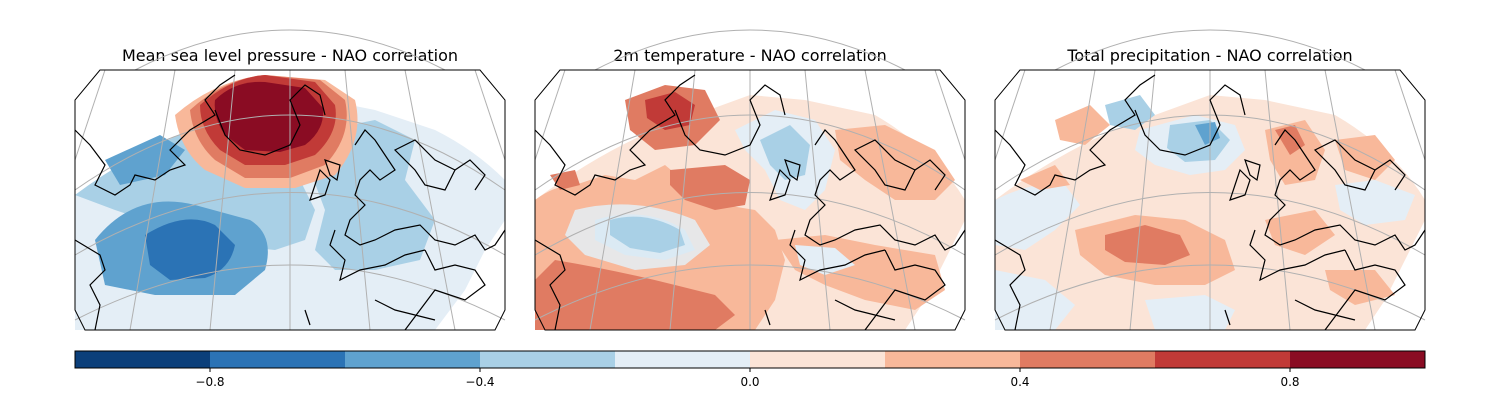 Image resolution: width=1500 pixels, height=400 pixels. Describe the element at coordinates (1130, 112) in the screenshot. I see `field-tp-blue-green` at that location.